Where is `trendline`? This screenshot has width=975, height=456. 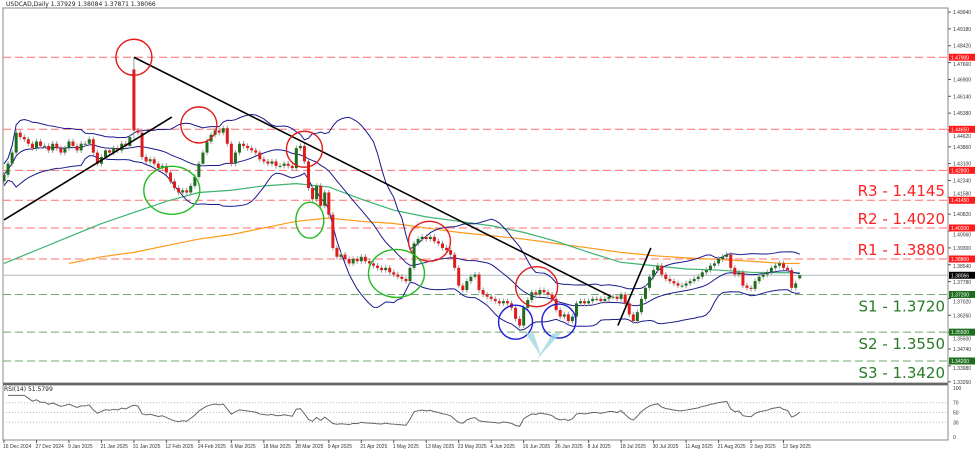
trendline is located at coordinates (634, 286).